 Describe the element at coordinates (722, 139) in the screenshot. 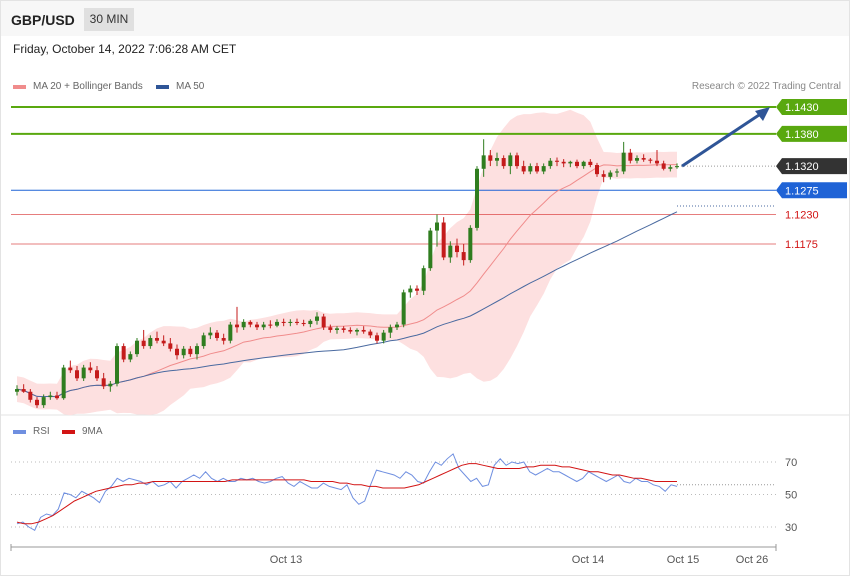

I see `target-arrow-shaft` at that location.